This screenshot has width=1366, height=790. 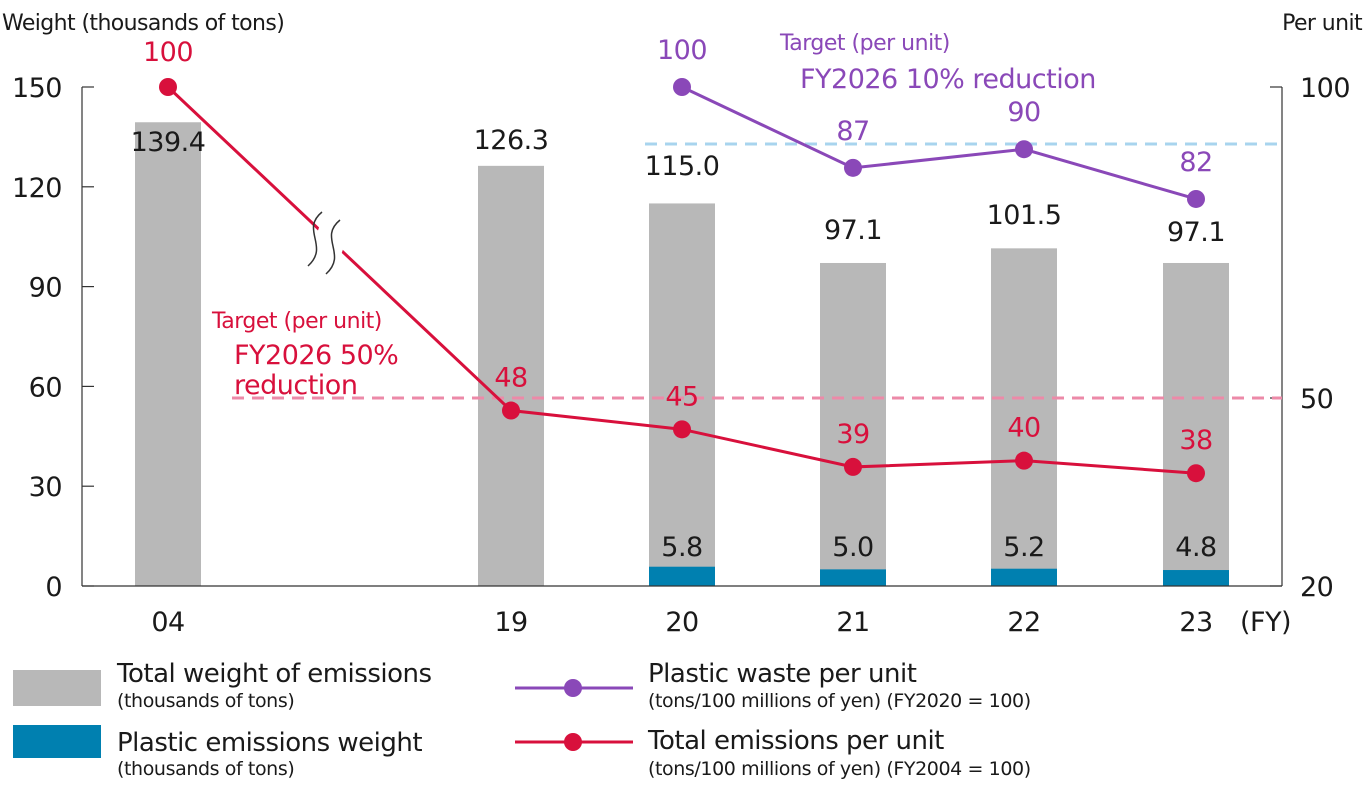 I want to click on x-tick-label: 19, so click(x=510, y=622).